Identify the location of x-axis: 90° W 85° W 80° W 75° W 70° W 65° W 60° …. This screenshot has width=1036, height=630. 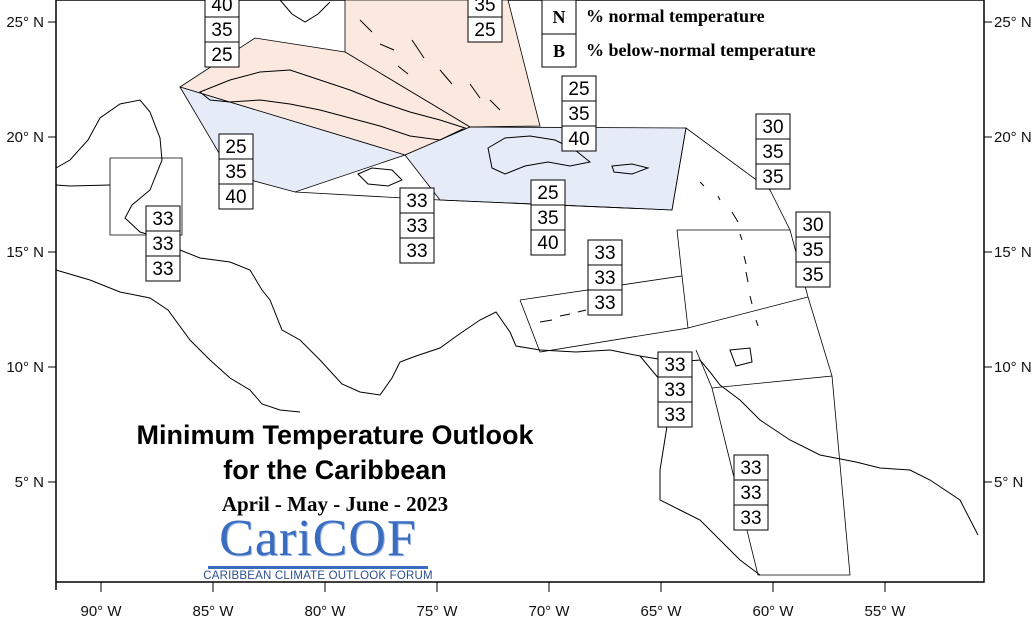
(493, 601).